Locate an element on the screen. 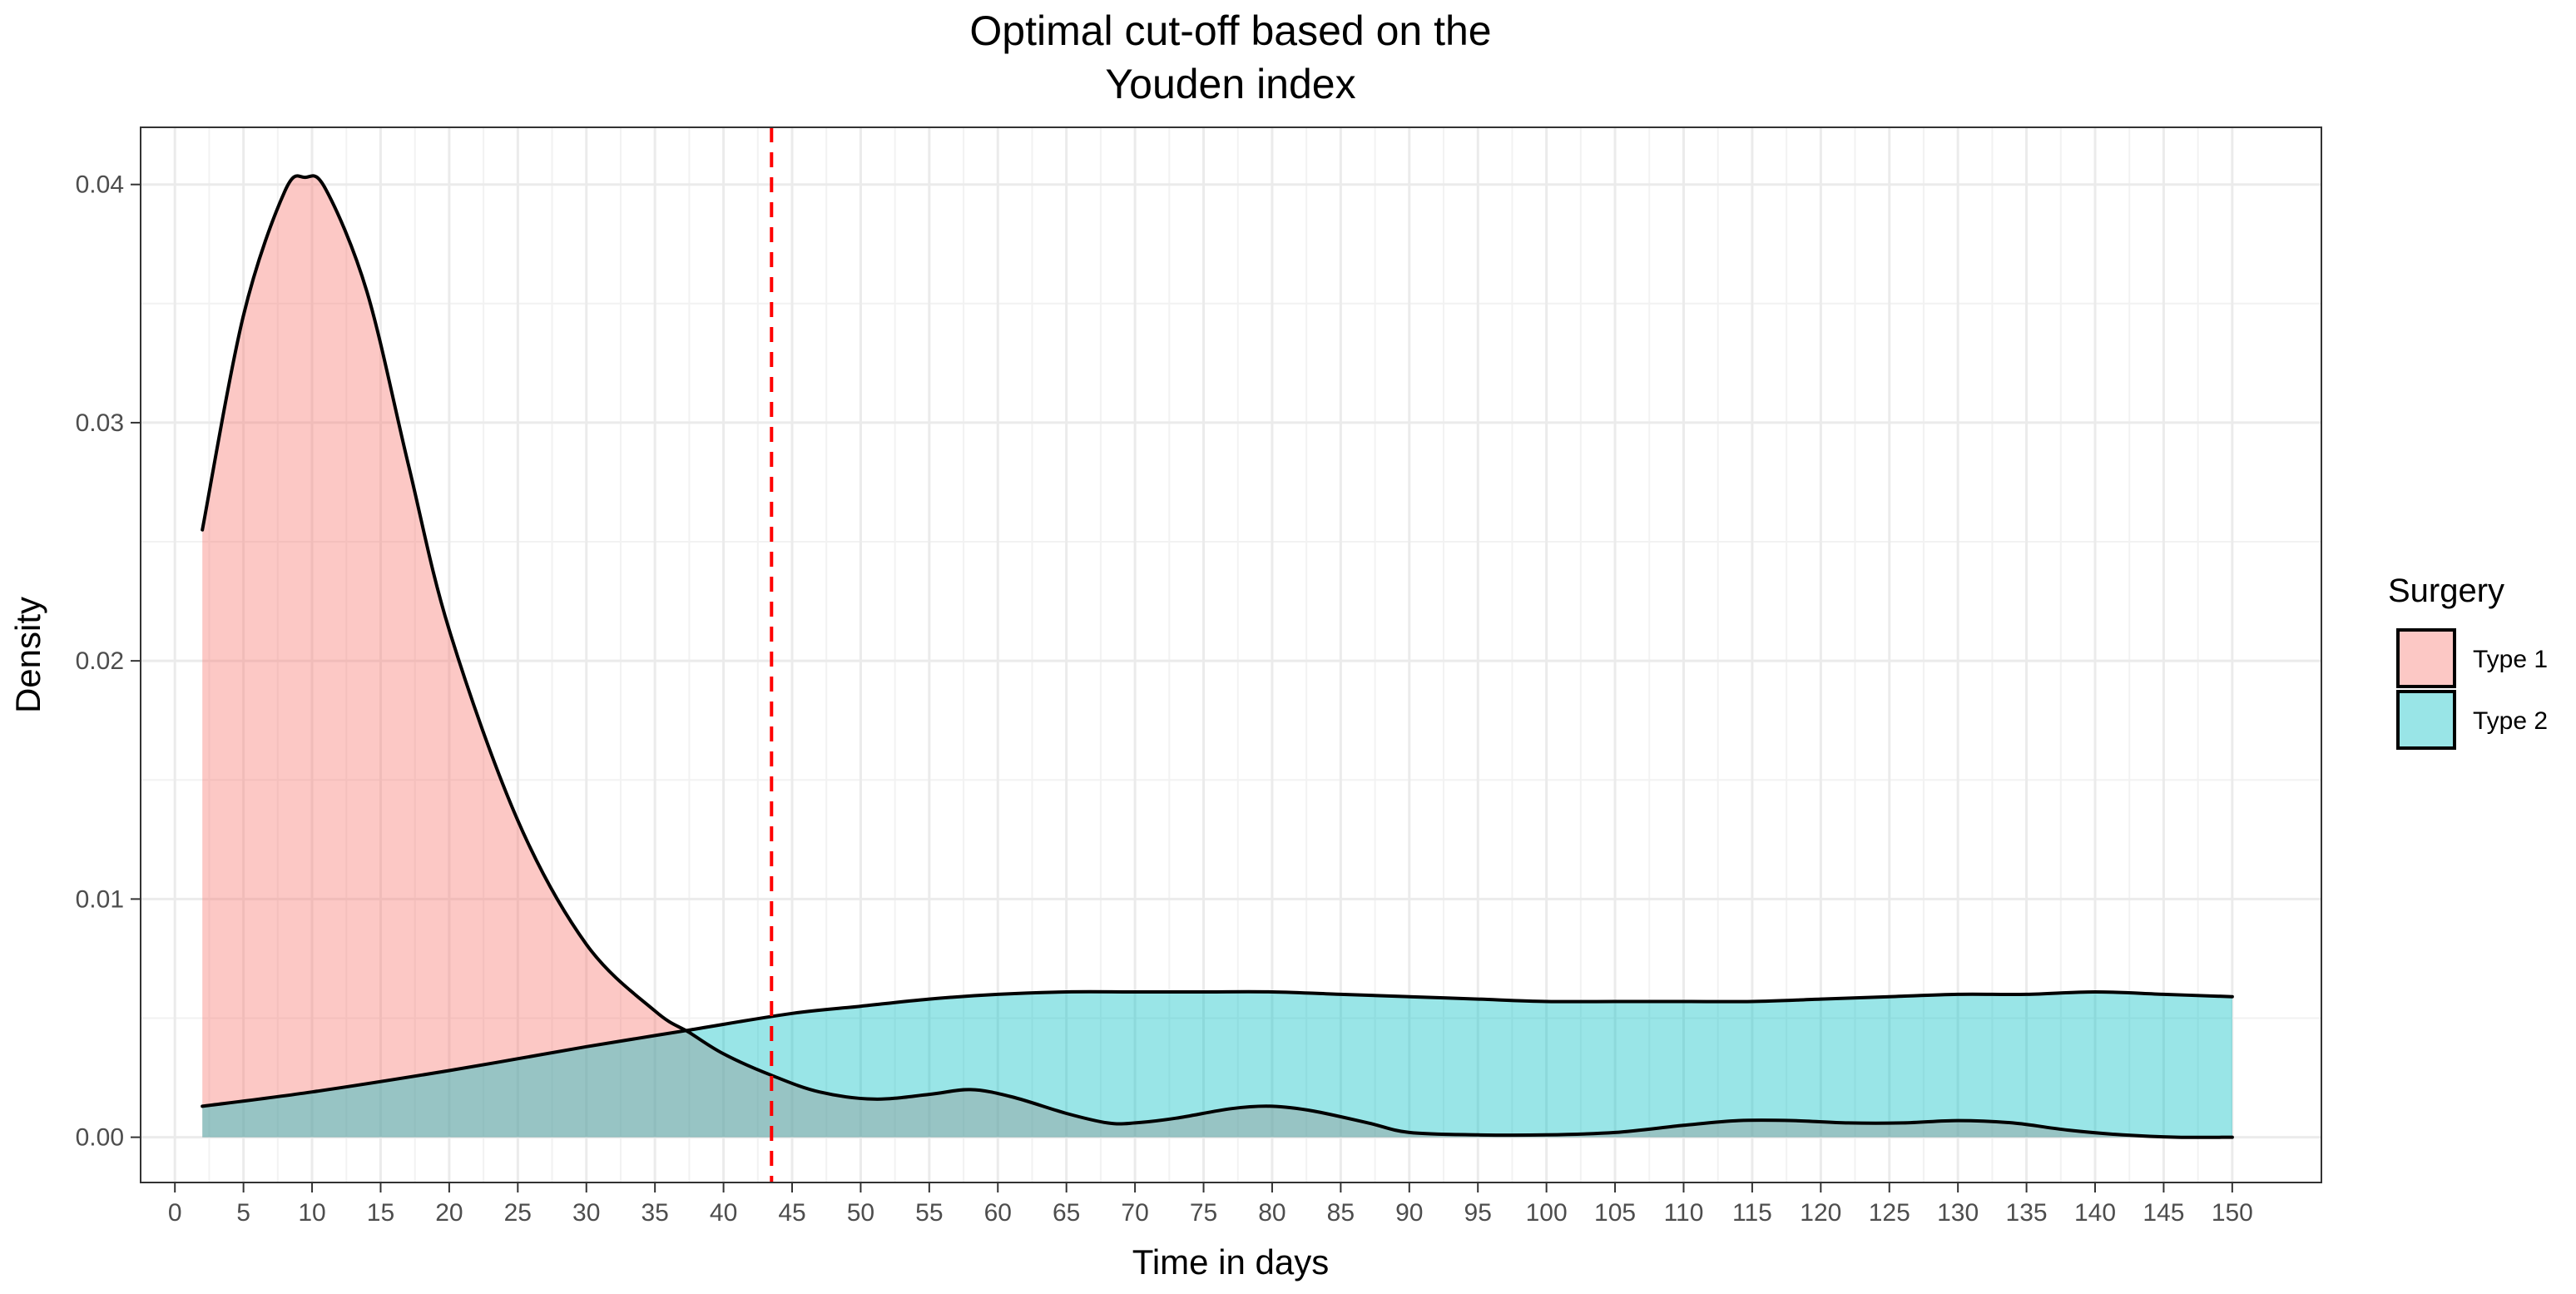 Image resolution: width=2576 pixels, height=1294 pixels. x-tick-label-120: 120 is located at coordinates (1820, 1213).